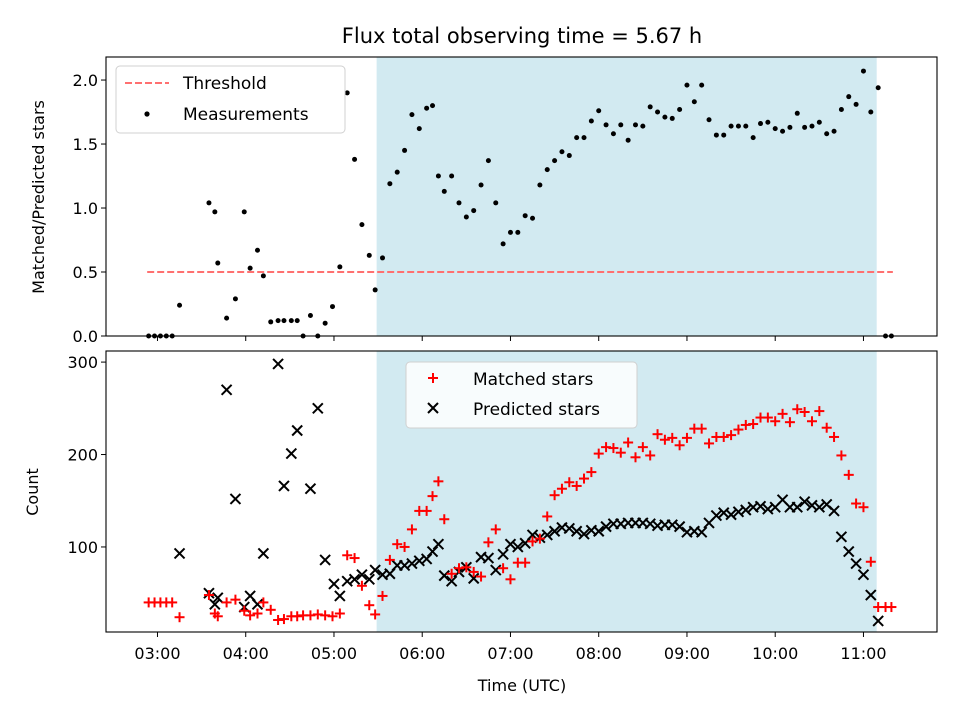 The height and width of the screenshot is (720, 960). What do you see at coordinates (521, 685) in the screenshot?
I see `x-axis-label: Time (UTC)` at bounding box center [521, 685].